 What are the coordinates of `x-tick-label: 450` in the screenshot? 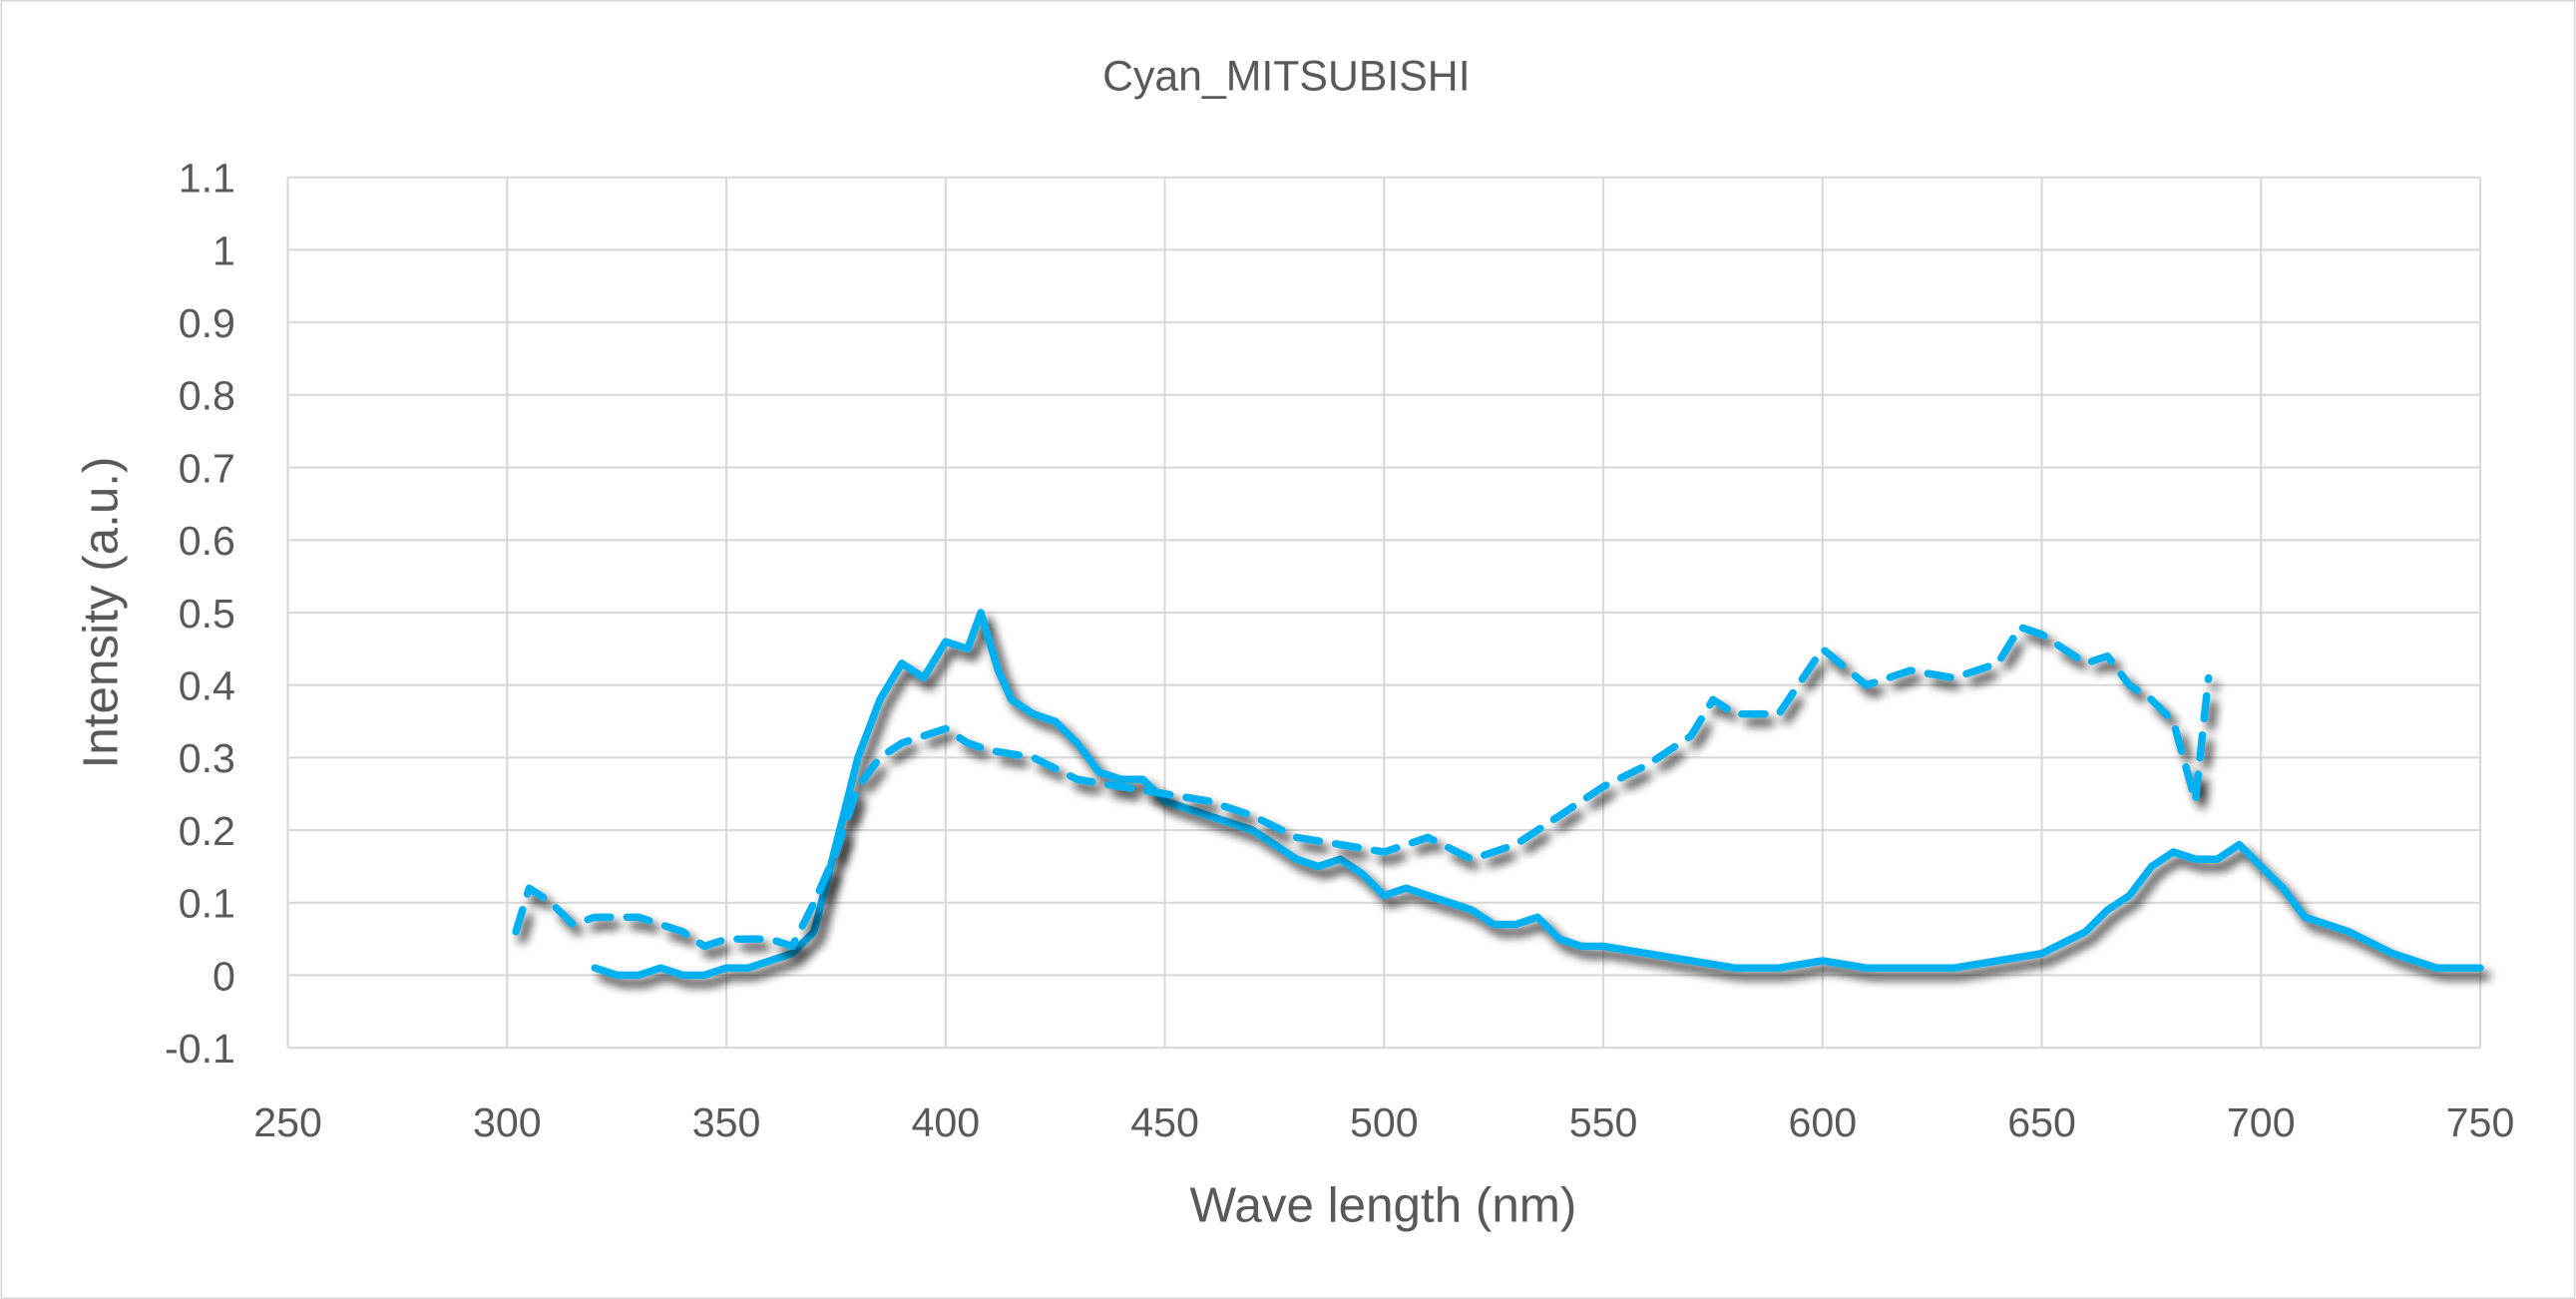 It's located at (1164, 1122).